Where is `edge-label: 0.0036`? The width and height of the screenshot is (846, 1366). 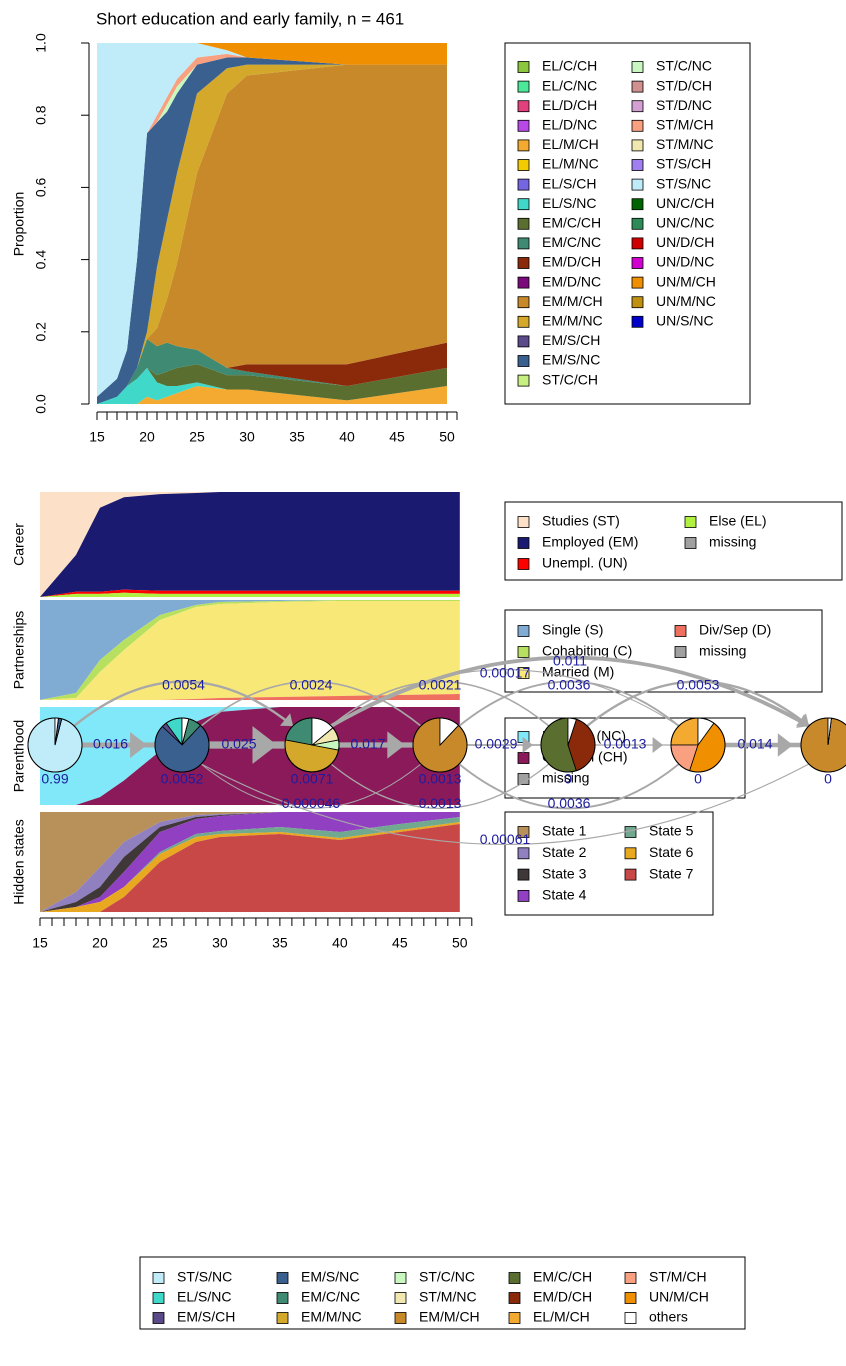 edge-label: 0.0036 is located at coordinates (569, 684).